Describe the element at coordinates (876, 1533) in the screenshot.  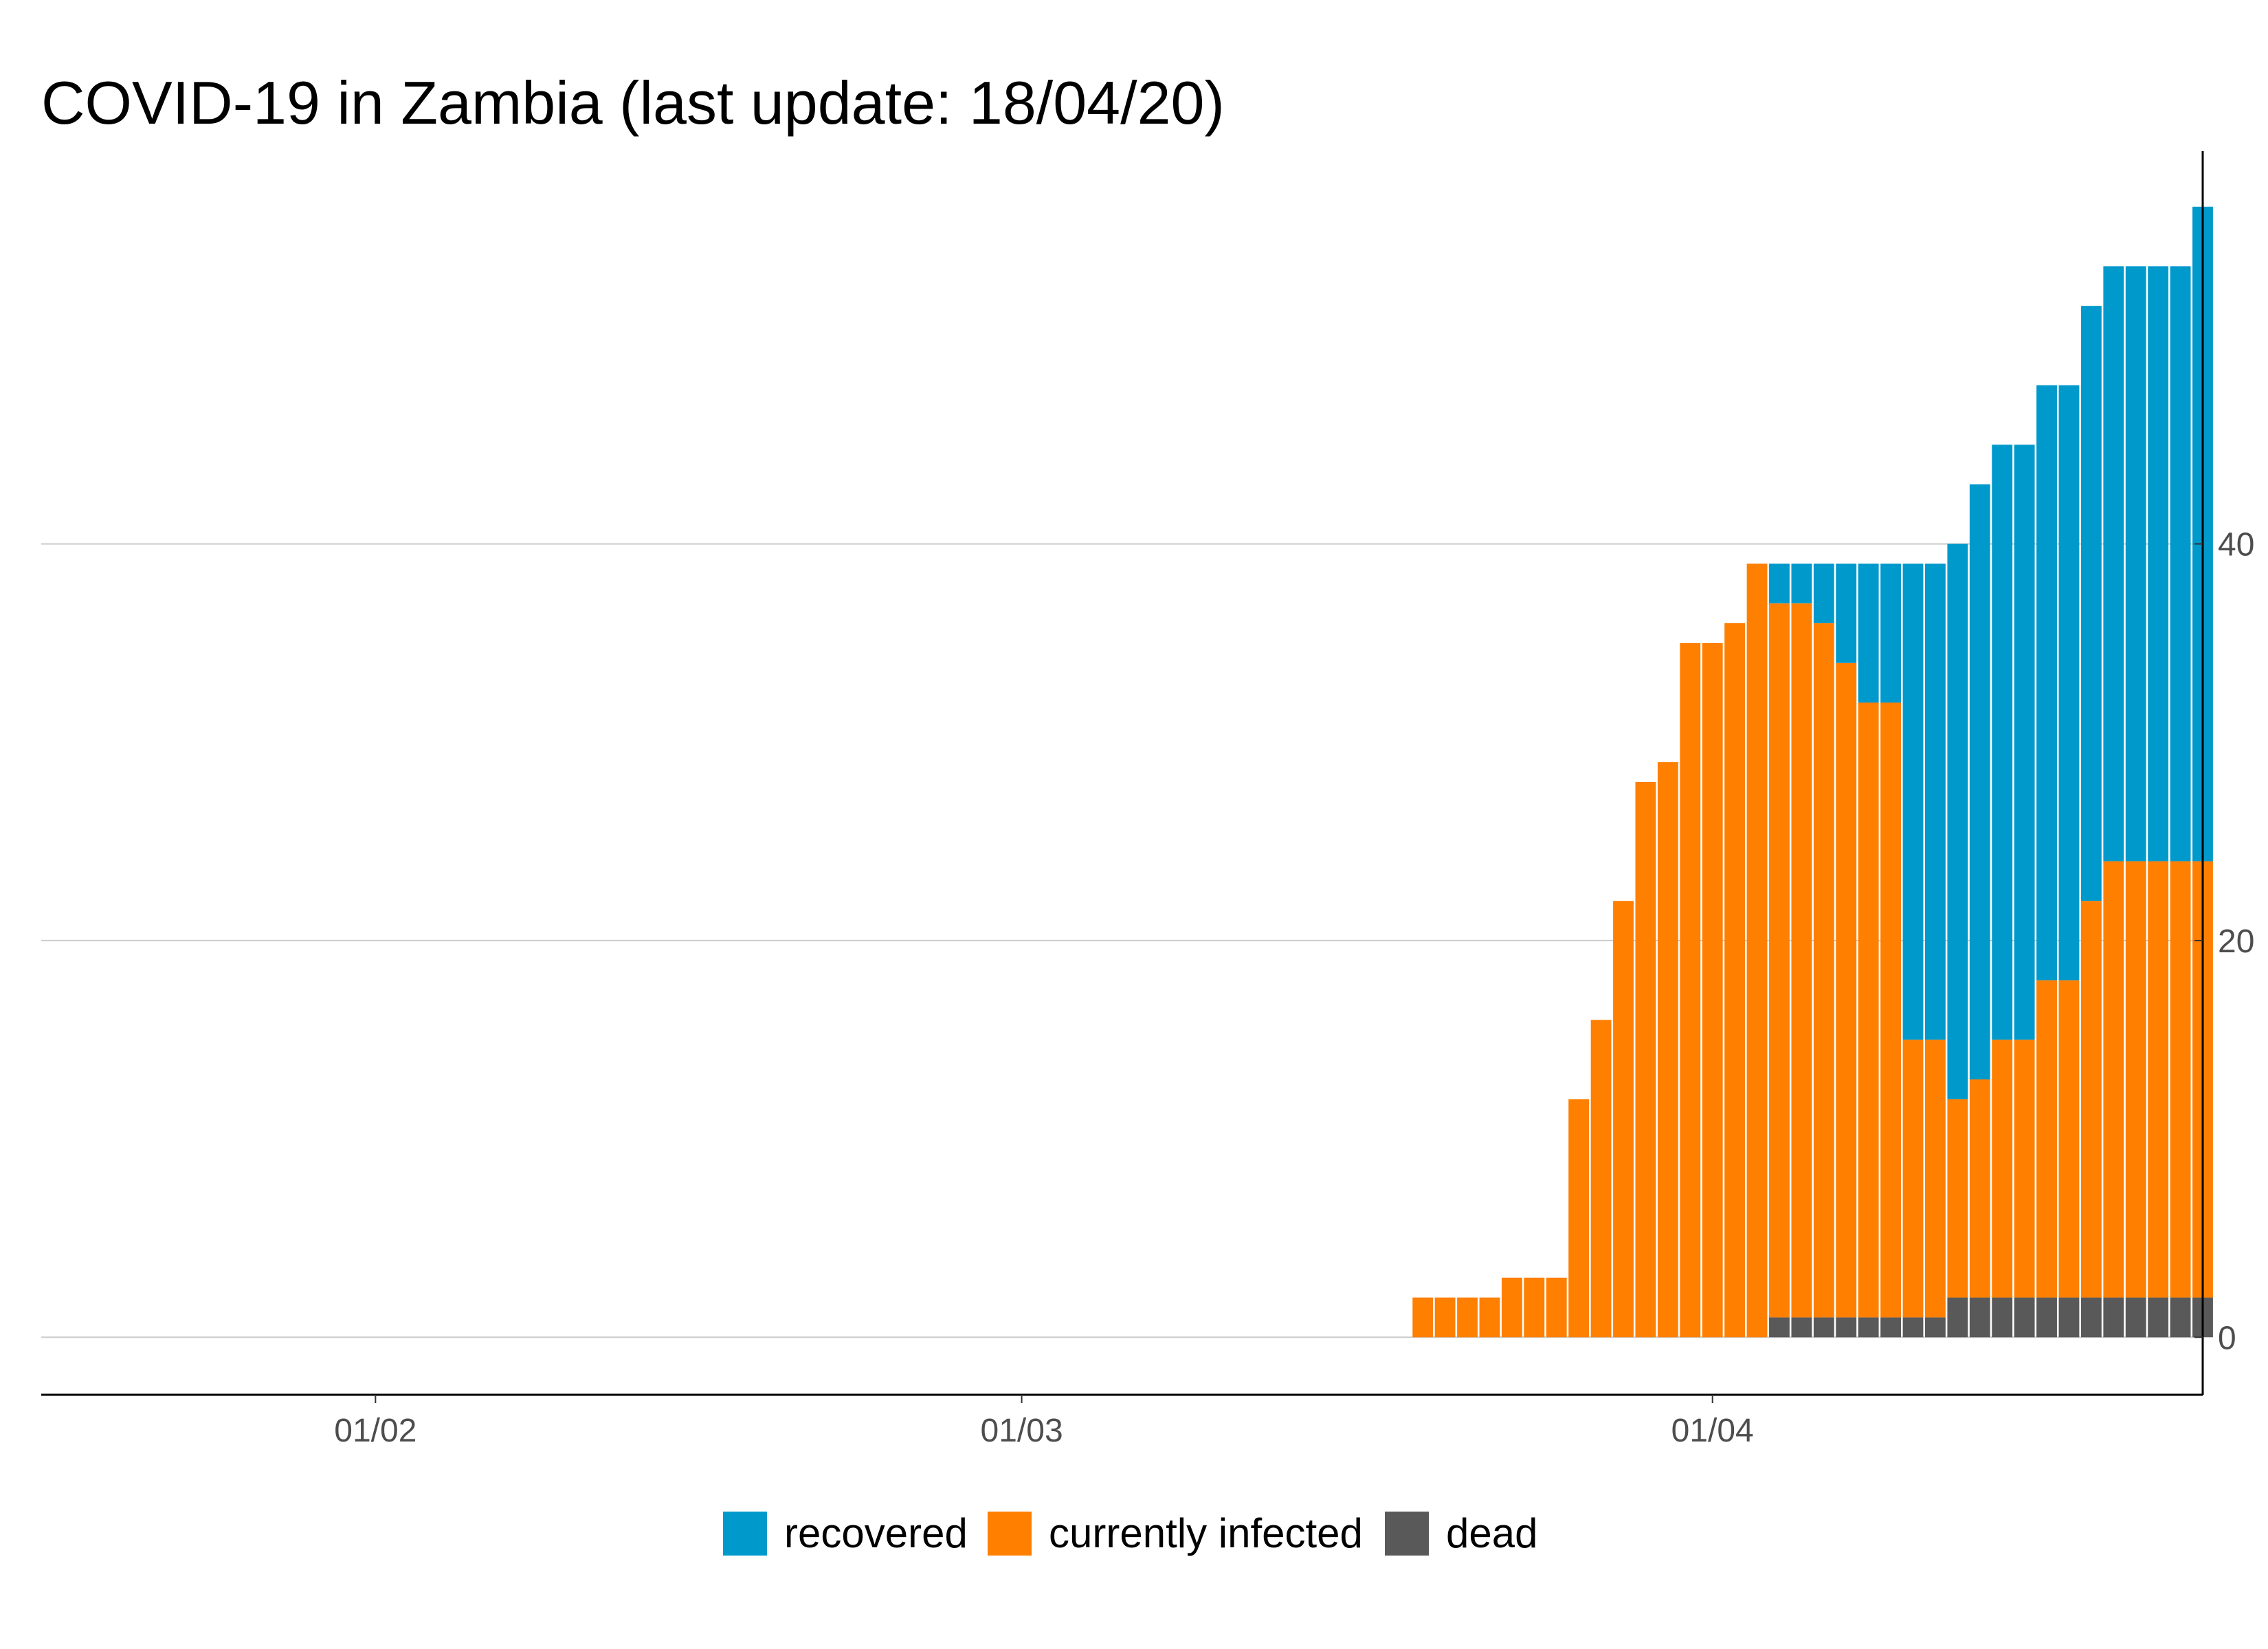
I see `legend-label: recovered` at that location.